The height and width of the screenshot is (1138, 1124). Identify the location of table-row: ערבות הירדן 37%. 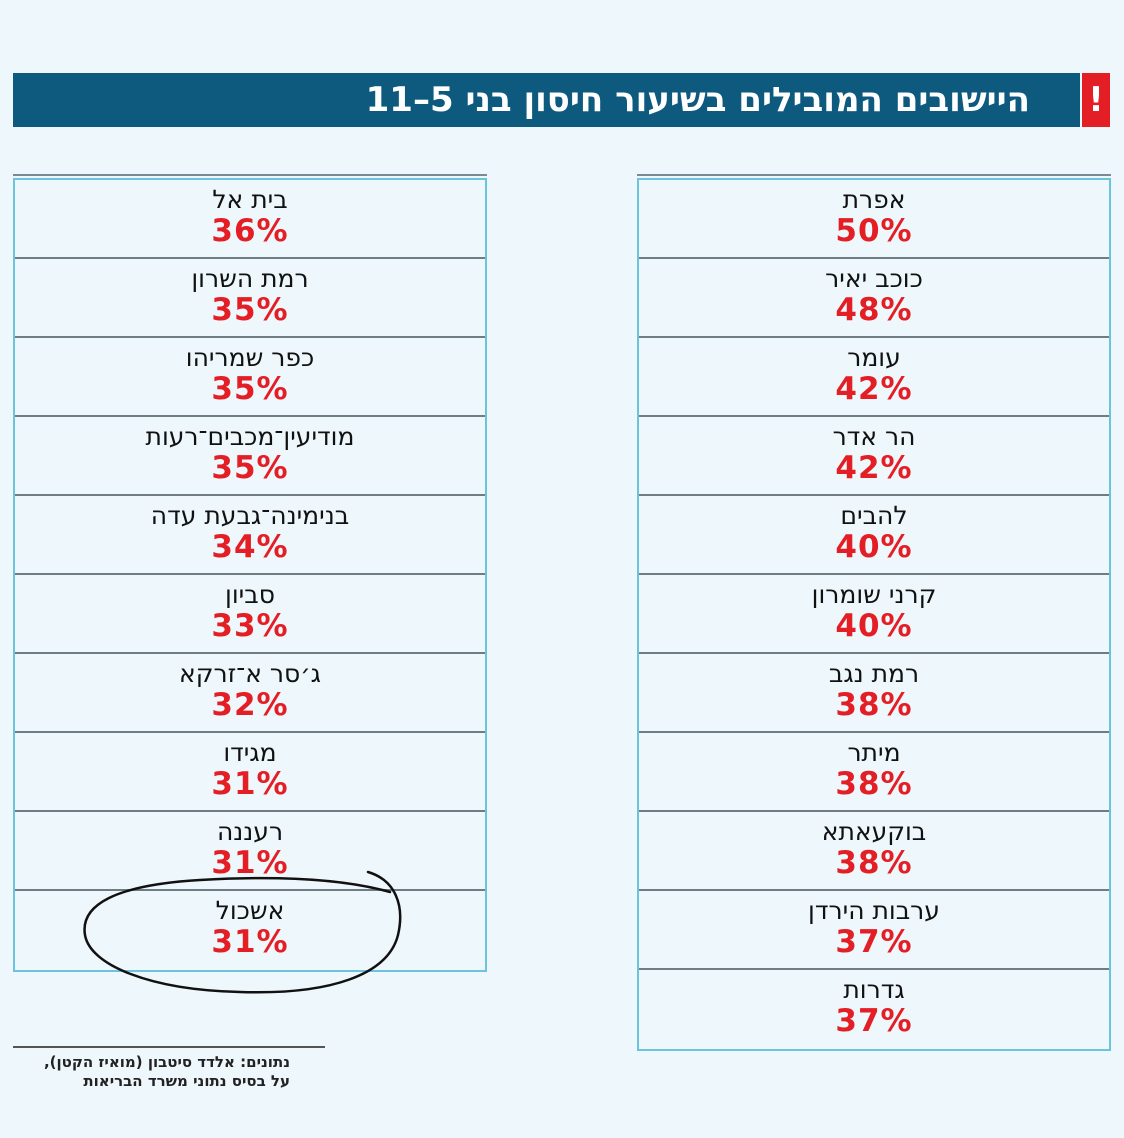
(874, 930).